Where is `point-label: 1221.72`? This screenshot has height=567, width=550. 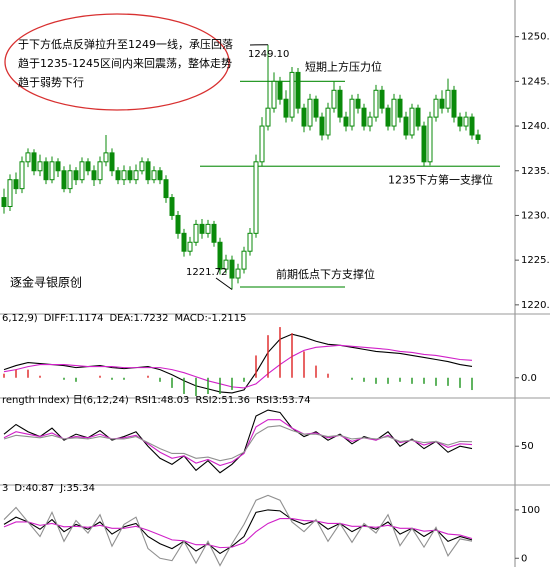 point-label: 1221.72 is located at coordinates (206, 272).